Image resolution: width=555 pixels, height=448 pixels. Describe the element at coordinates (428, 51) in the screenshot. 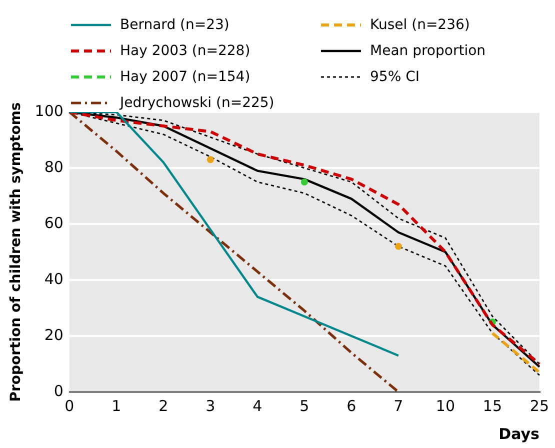

I see `legend-label: Mean proportion` at that location.